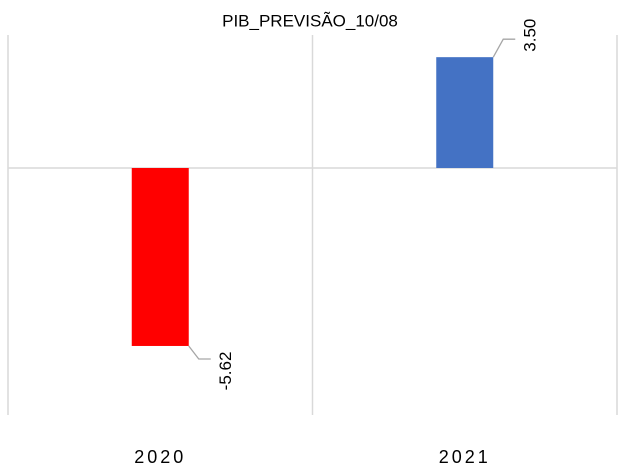 Image resolution: width=619 pixels, height=472 pixels. Describe the element at coordinates (225, 371) in the screenshot. I see `data-label: -5.62` at that location.